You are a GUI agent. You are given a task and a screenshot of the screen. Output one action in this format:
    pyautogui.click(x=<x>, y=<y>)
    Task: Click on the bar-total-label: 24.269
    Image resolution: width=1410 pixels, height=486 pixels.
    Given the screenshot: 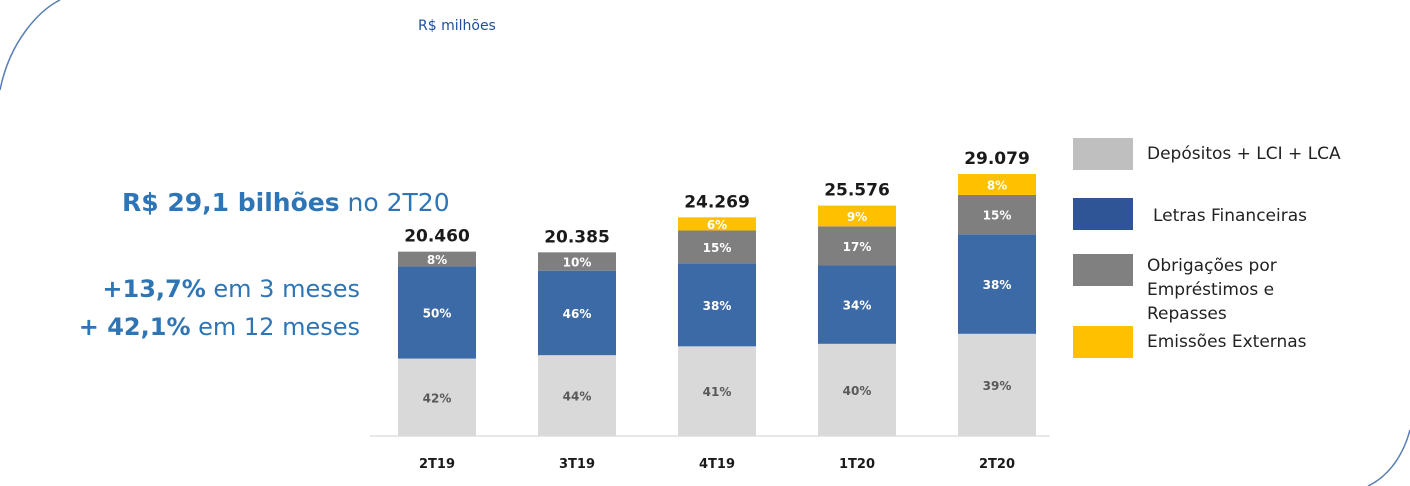 What is the action you would take?
    pyautogui.click(x=717, y=202)
    